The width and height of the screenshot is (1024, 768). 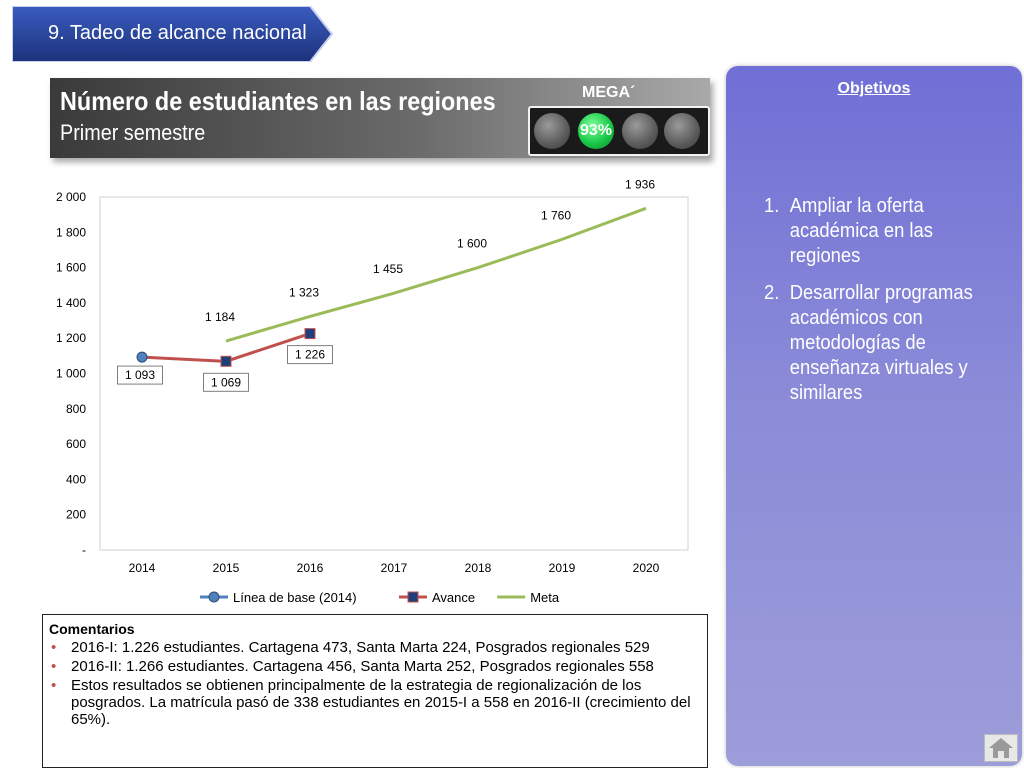 I want to click on y-tick-label: 1 800, so click(x=71, y=232).